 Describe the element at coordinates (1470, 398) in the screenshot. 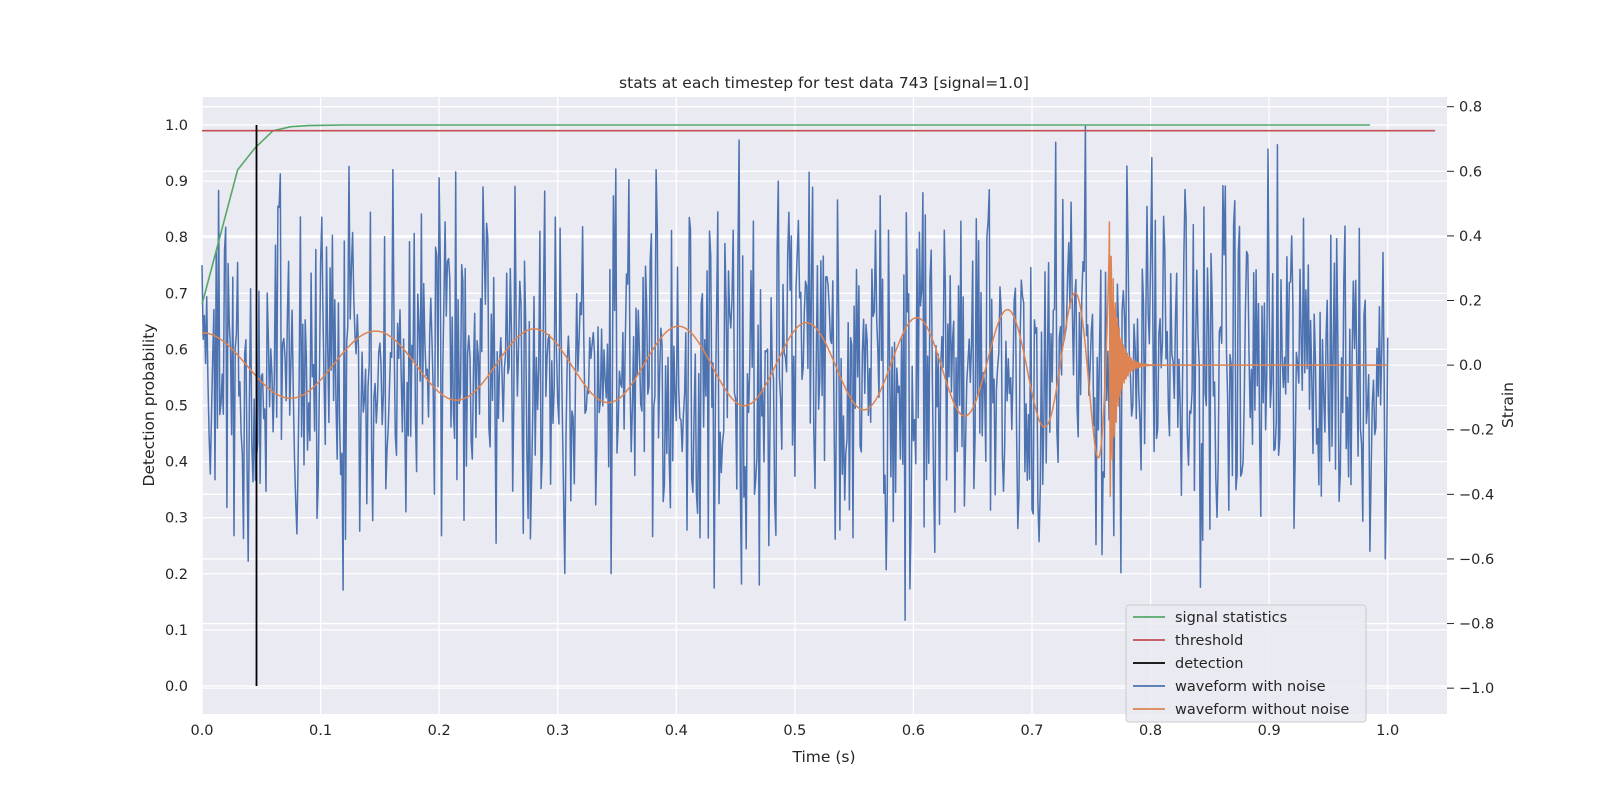

I see `y2-axis-ticks: −1.0 −0.8 −0.6 −0.4 −0.2 0.0 0.2 0.4 0.6 0.8` at that location.